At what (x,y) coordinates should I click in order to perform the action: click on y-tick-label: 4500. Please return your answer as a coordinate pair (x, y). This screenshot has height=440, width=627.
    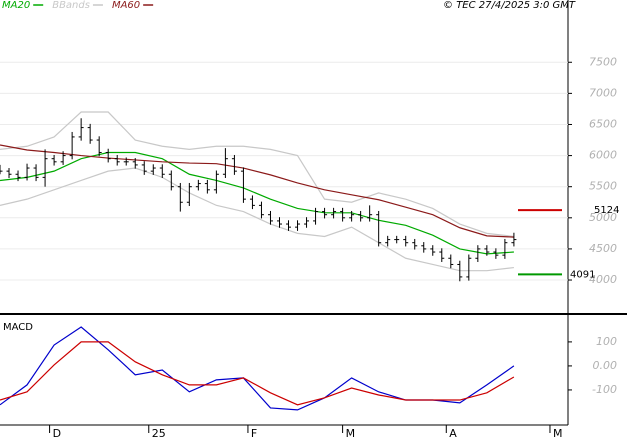
    Looking at the image, I should click on (603, 248).